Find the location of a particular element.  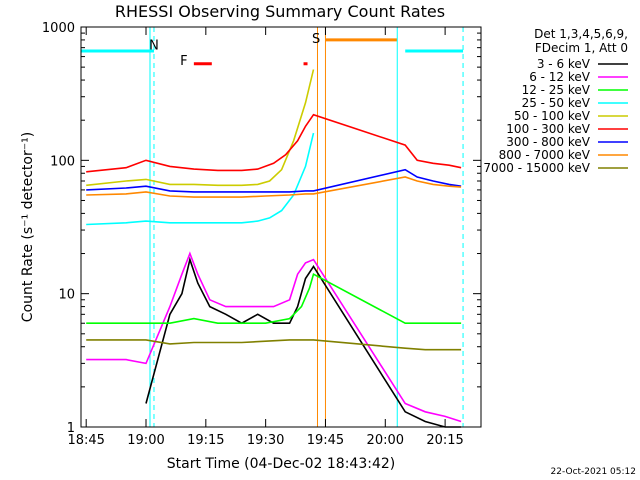

y-tick-label-1: 10 is located at coordinates (66, 295).